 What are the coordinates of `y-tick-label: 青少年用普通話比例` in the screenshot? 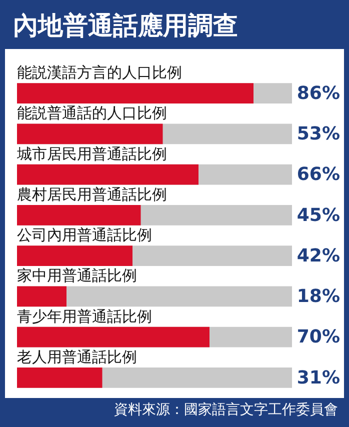 It's located at (84, 316).